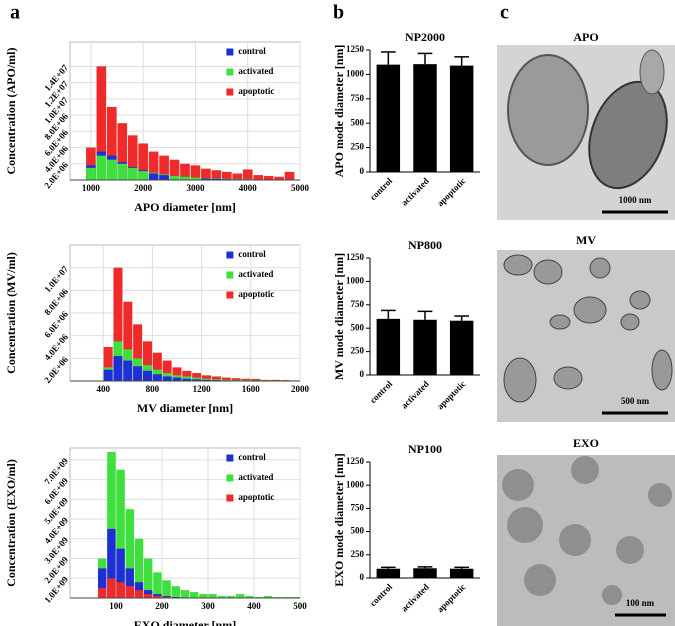  What do you see at coordinates (162, 606) in the screenshot?
I see `x-tick-label: 200` at bounding box center [162, 606].